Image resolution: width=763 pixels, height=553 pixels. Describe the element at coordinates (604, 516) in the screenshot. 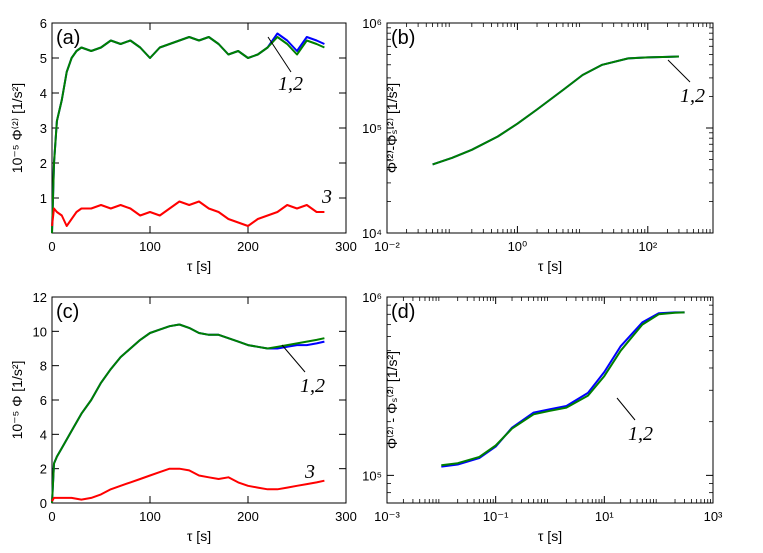

I see `x-tick-label: 10¹` at that location.